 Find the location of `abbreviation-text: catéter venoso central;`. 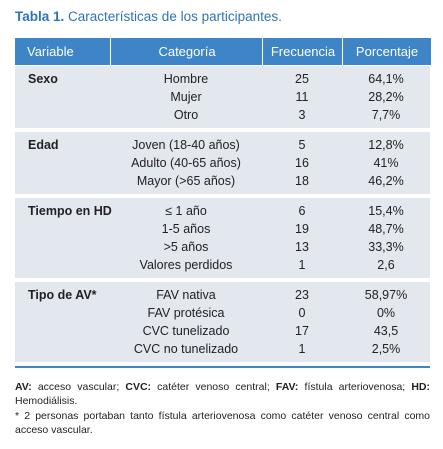

abbreviation-text: catéter venoso central; is located at coordinates (213, 387).